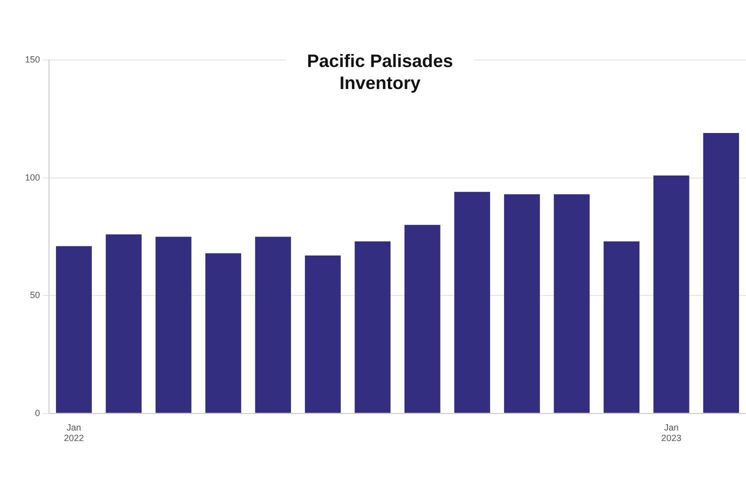 Image resolution: width=746 pixels, height=483 pixels. What do you see at coordinates (35, 295) in the screenshot?
I see `y-tick-label: 50` at bounding box center [35, 295].